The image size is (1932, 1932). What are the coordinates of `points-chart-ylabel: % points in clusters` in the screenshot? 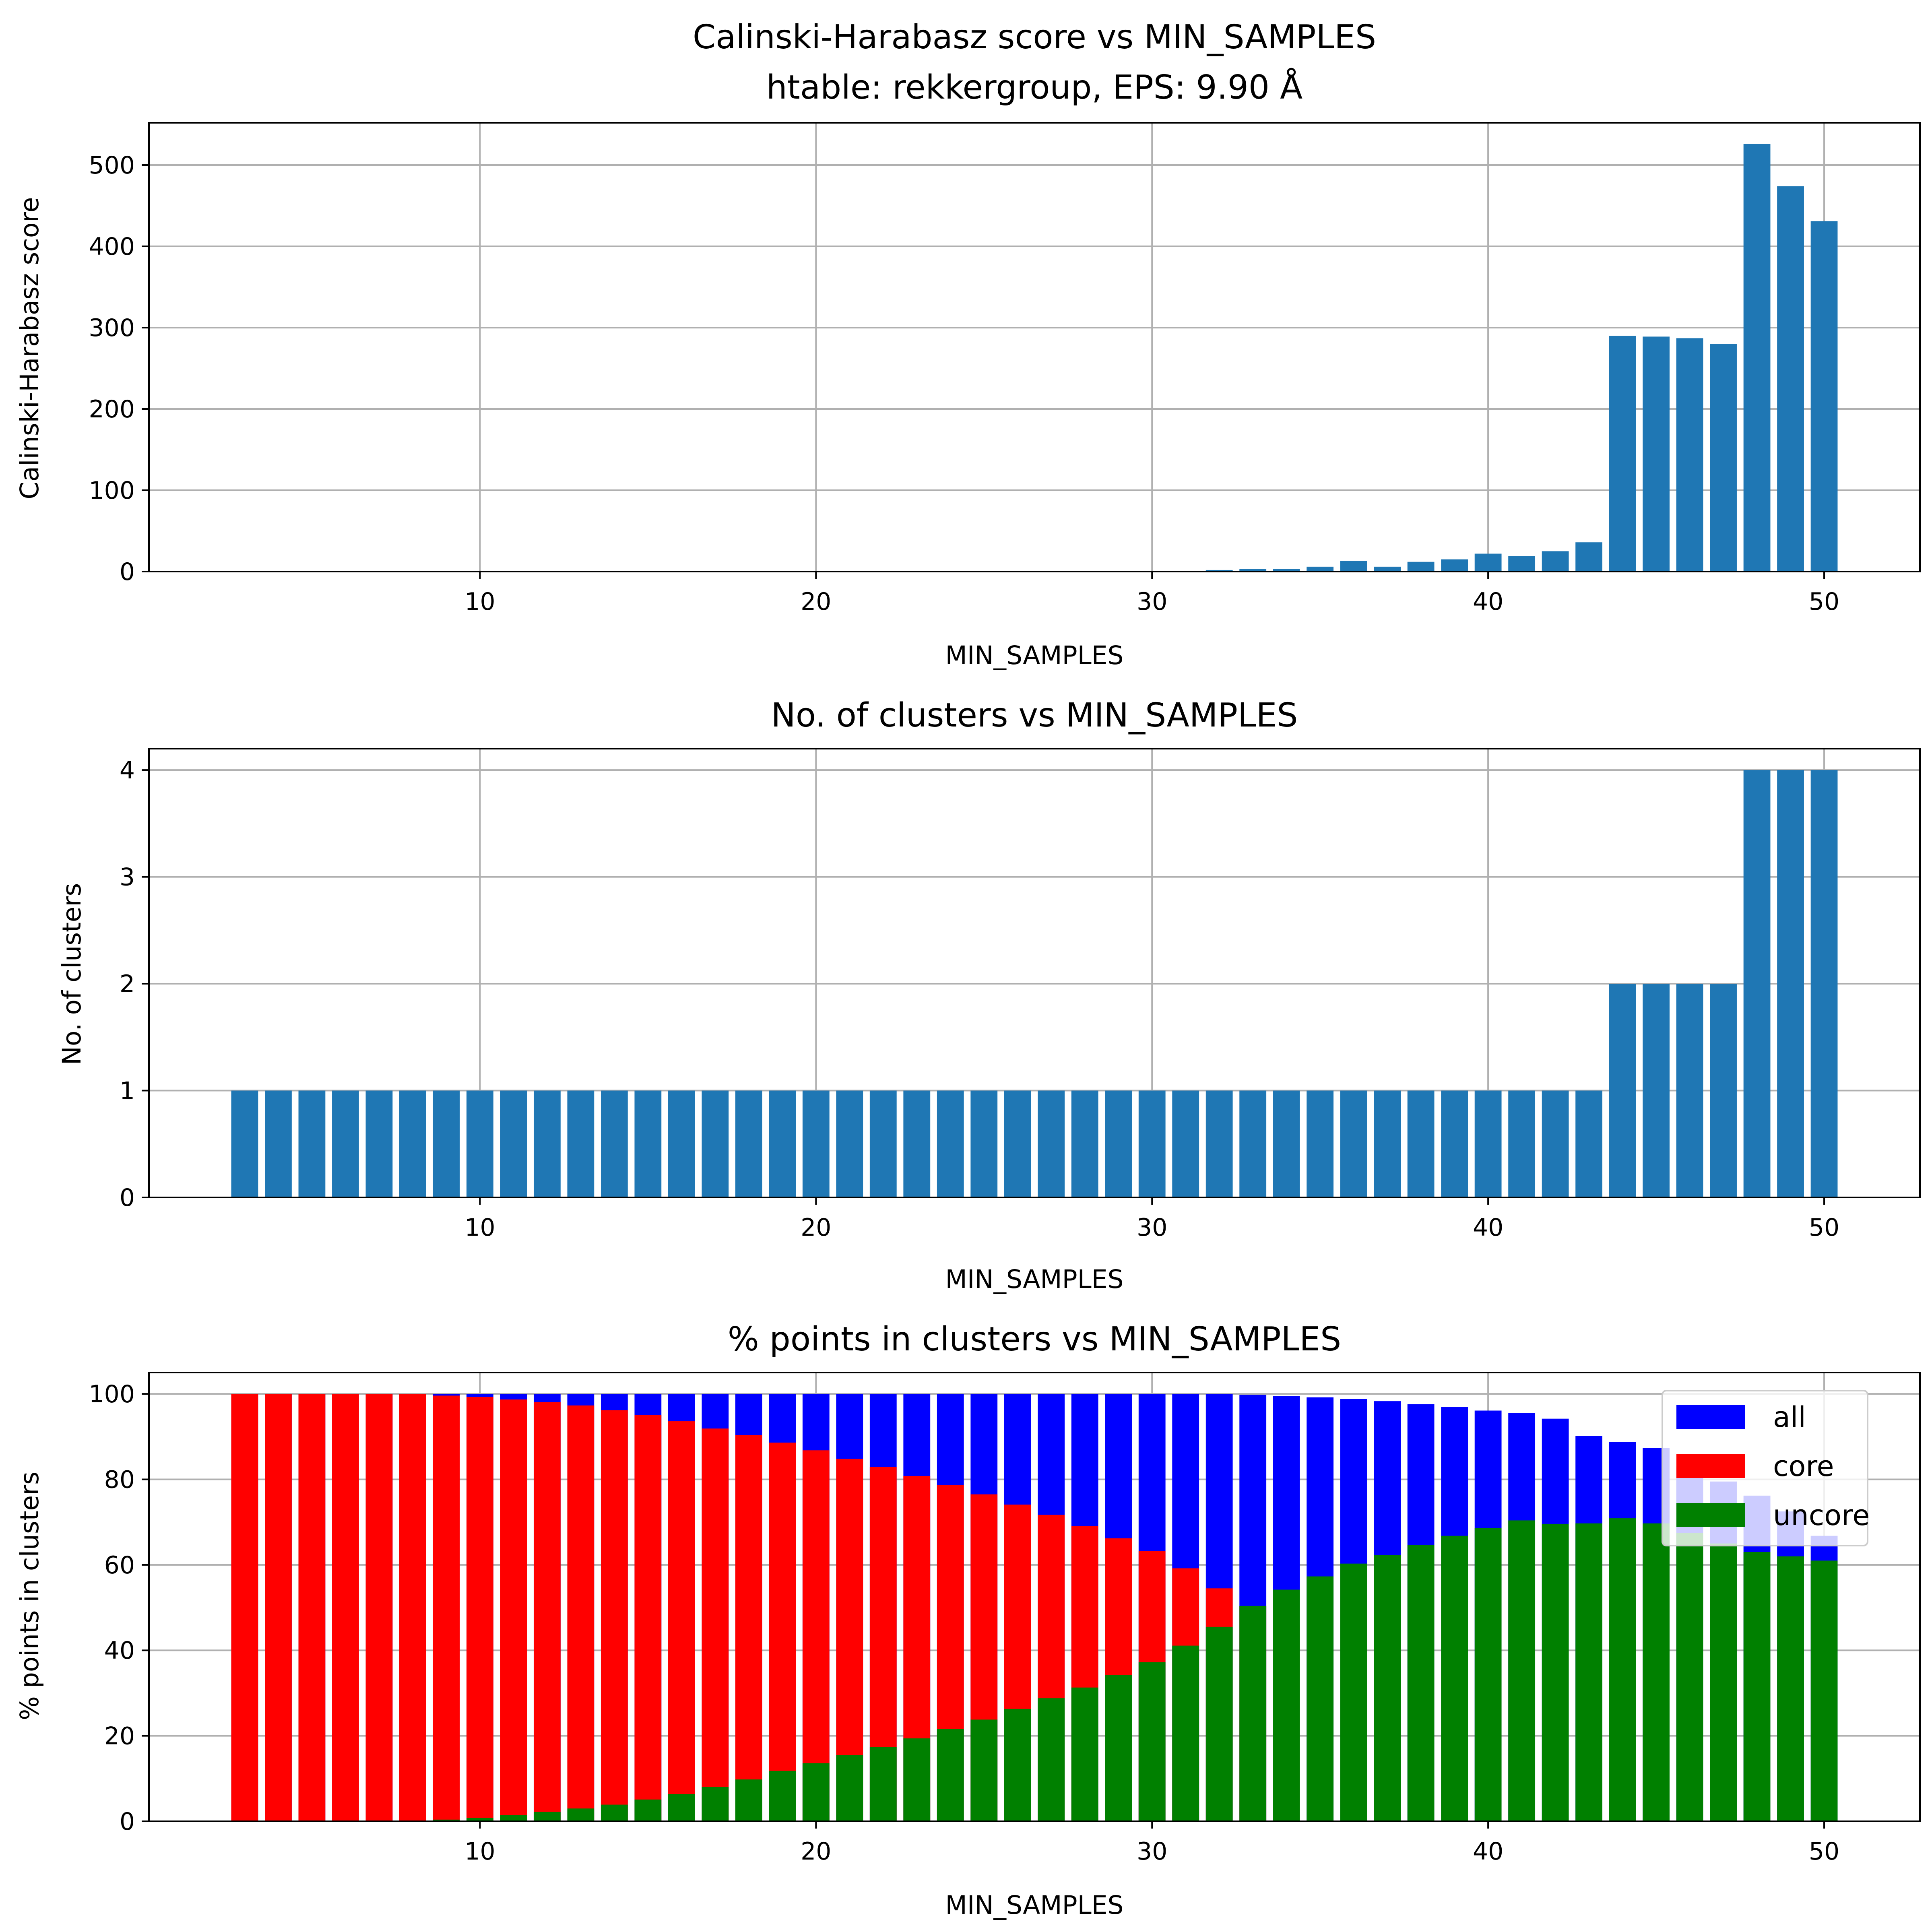 It's located at (29, 1596).